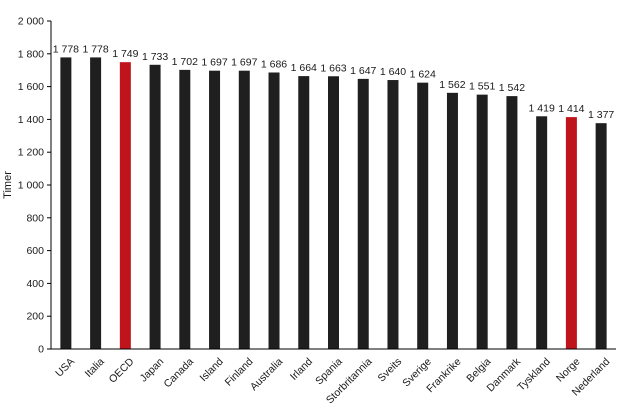 This screenshot has height=419, width=620. I want to click on y-tick-label: 400, so click(35, 284).